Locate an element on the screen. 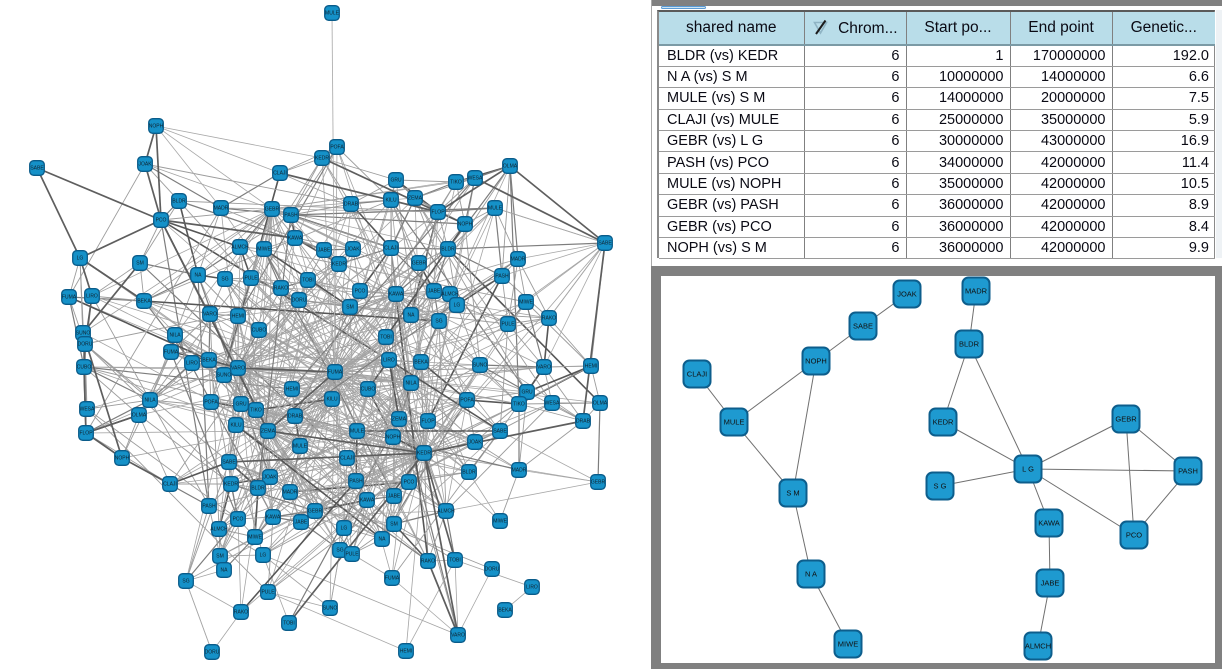 This screenshot has height=669, width=1222. svg-text: PASH is located at coordinates (291, 216).